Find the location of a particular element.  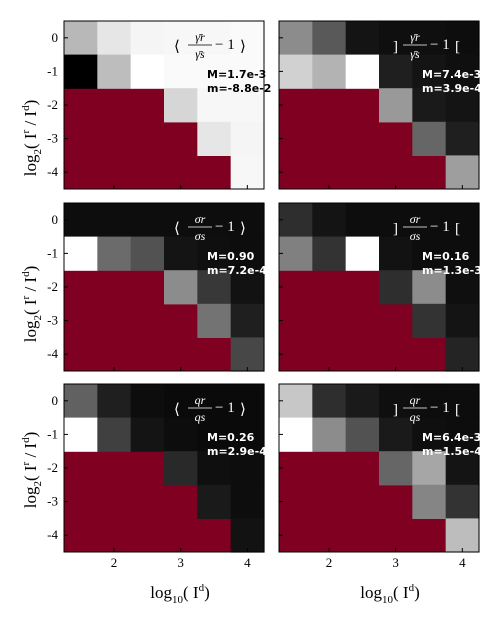

y-tick-label: 0 is located at coordinates (55, 37).